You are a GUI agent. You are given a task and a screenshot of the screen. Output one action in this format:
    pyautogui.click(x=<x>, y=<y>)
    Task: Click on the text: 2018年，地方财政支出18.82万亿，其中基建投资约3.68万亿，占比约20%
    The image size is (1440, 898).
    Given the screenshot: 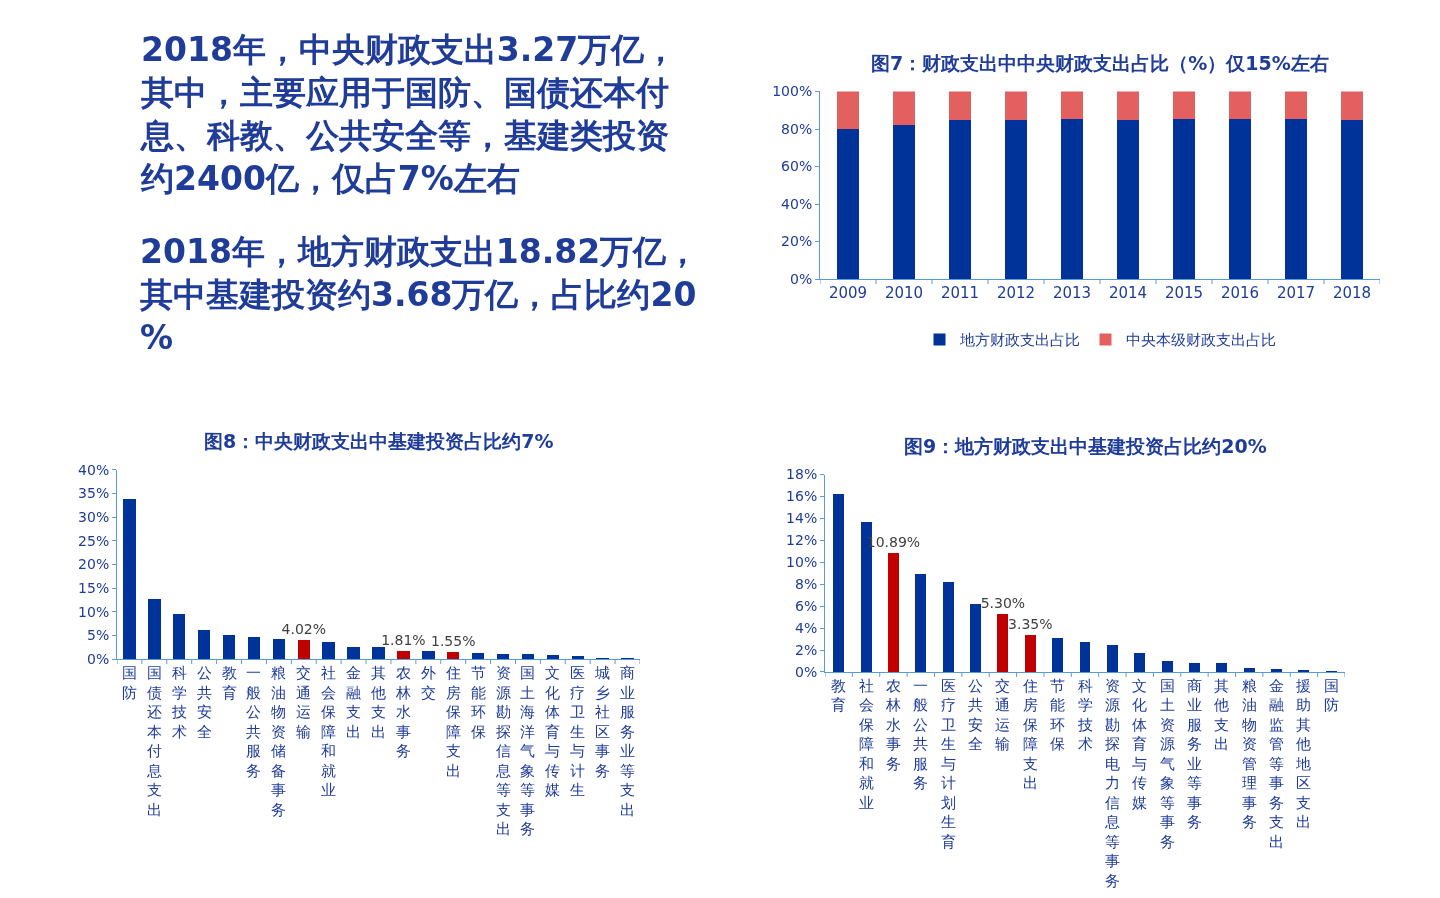 What is the action you would take?
    pyautogui.click(x=419, y=294)
    